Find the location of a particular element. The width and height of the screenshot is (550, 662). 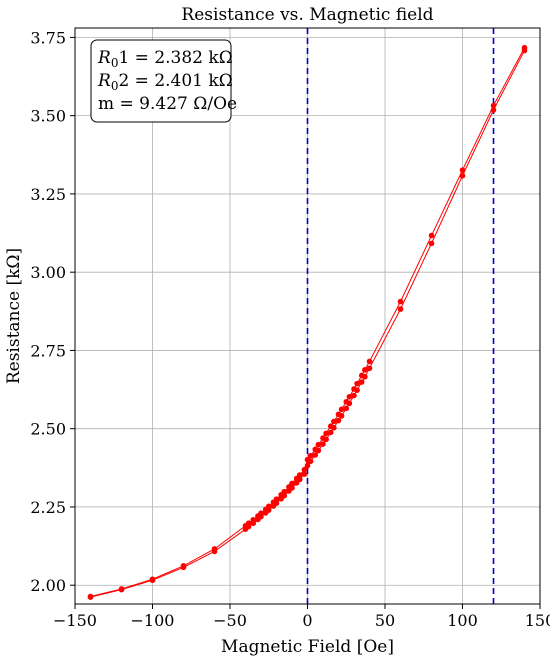

annotation-line-1: R01 = 2.382 kΩ is located at coordinates (165, 59).